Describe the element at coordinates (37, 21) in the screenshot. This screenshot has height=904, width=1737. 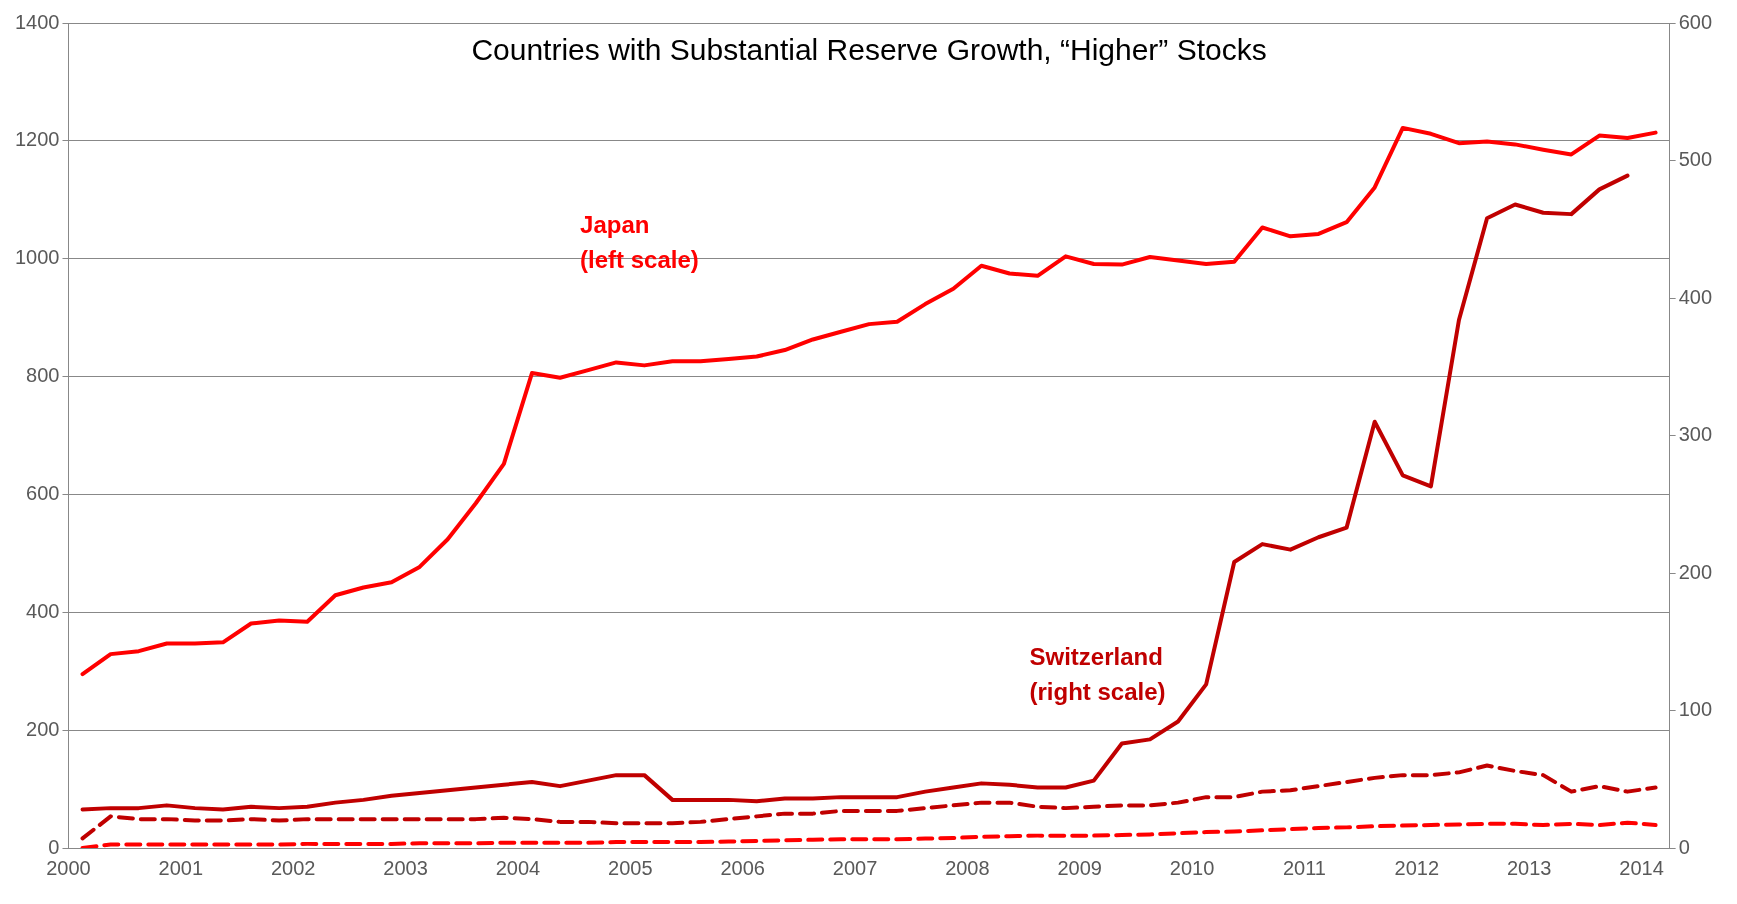
I see `y-tick-label: 1400` at that location.